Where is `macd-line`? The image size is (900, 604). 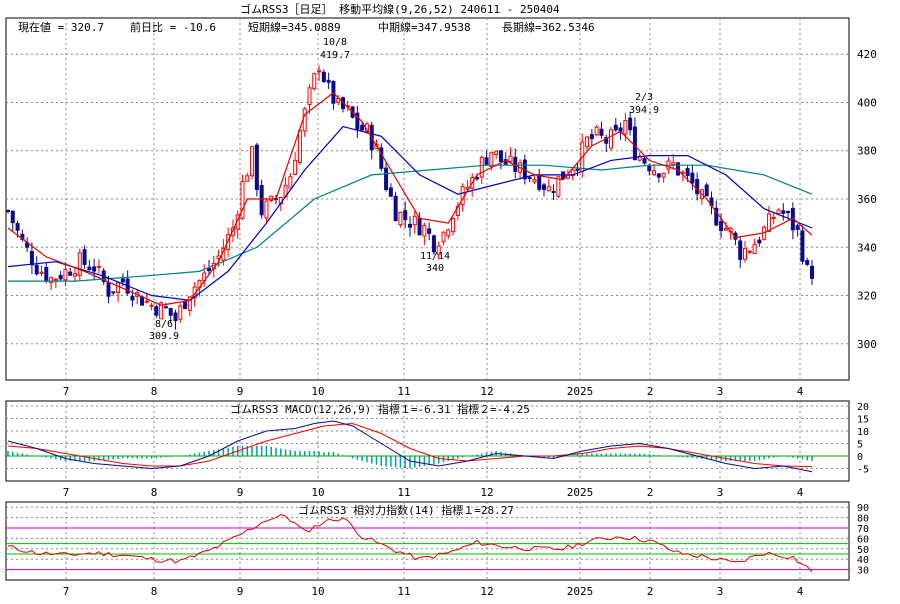
macd-line is located at coordinates (410, 446).